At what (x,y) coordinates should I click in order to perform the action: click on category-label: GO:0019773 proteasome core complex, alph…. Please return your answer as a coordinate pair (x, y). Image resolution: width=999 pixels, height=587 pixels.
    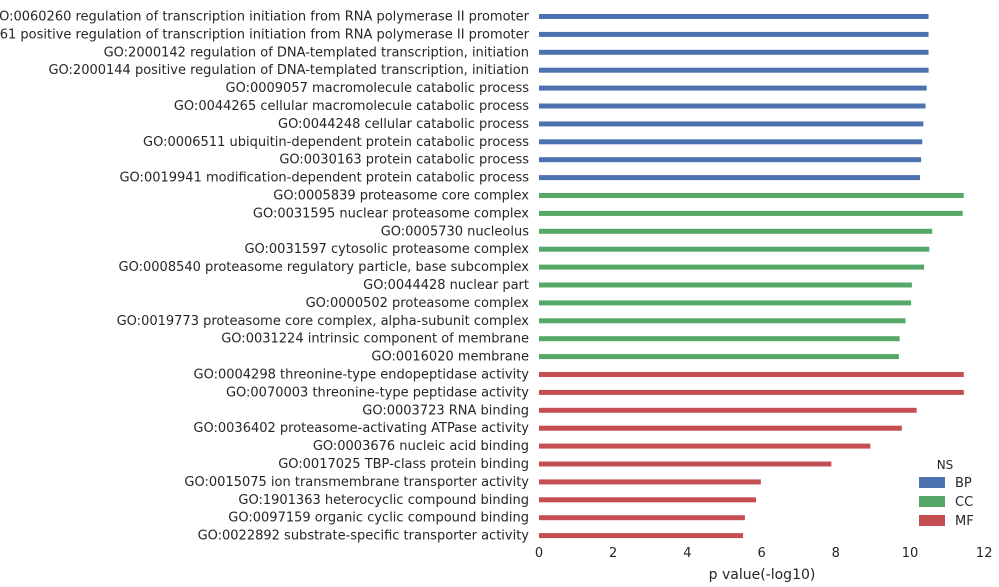
    Looking at the image, I should click on (323, 321).